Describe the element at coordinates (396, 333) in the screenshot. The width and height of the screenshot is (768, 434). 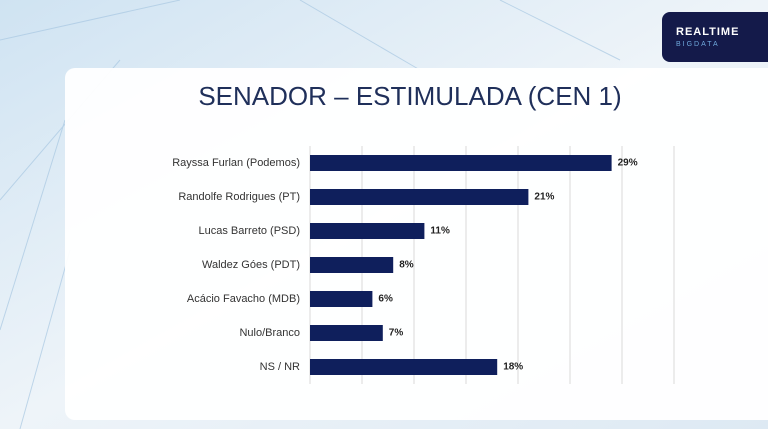
I see `data-label: 7%` at that location.